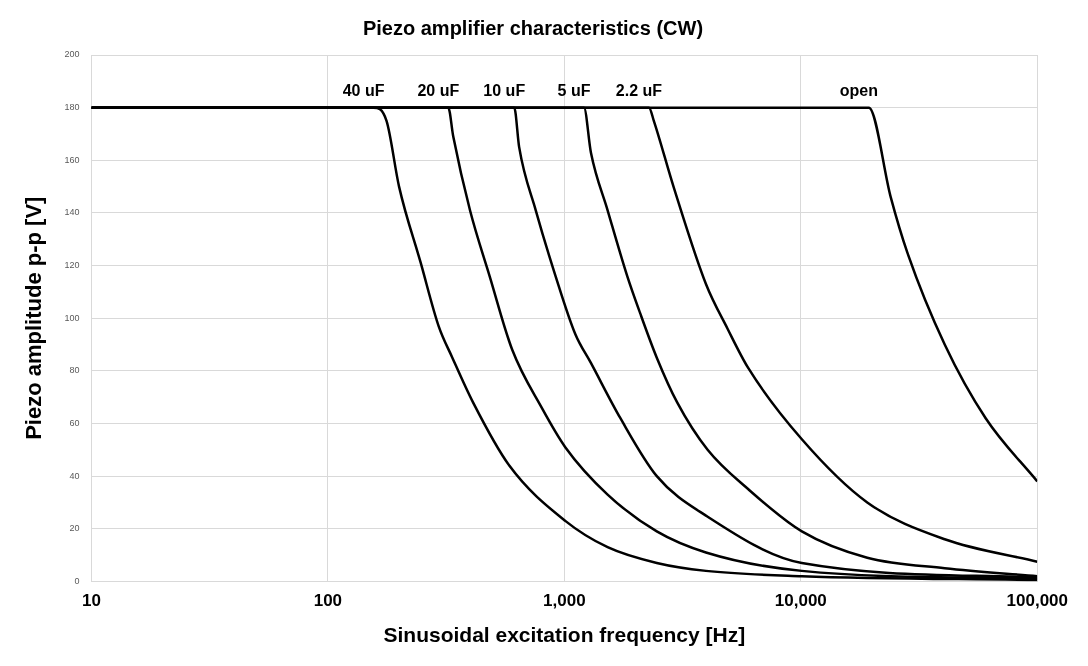  What do you see at coordinates (328, 601) in the screenshot?
I see `x-tick-label: 100` at bounding box center [328, 601].